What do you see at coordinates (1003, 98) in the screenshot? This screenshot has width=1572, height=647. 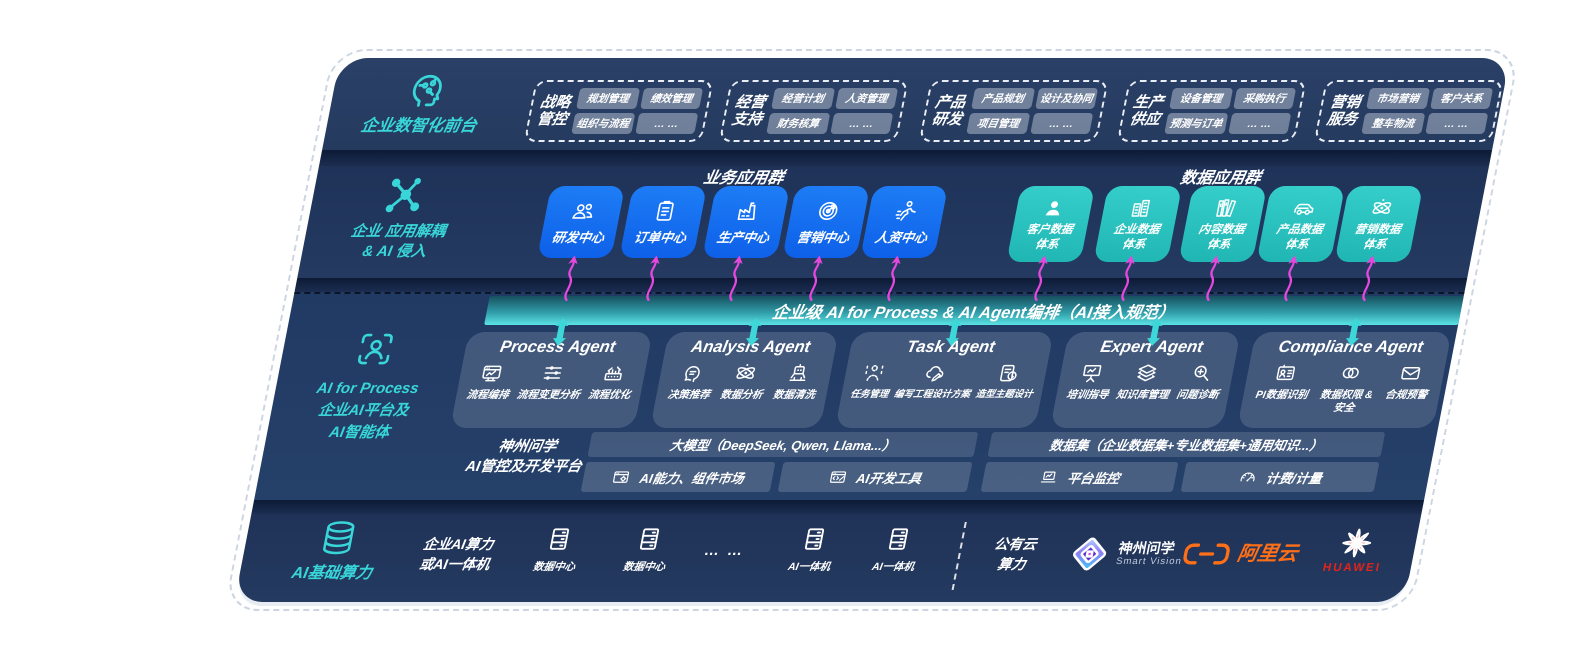 I see `front-group-item: 产品规划` at bounding box center [1003, 98].